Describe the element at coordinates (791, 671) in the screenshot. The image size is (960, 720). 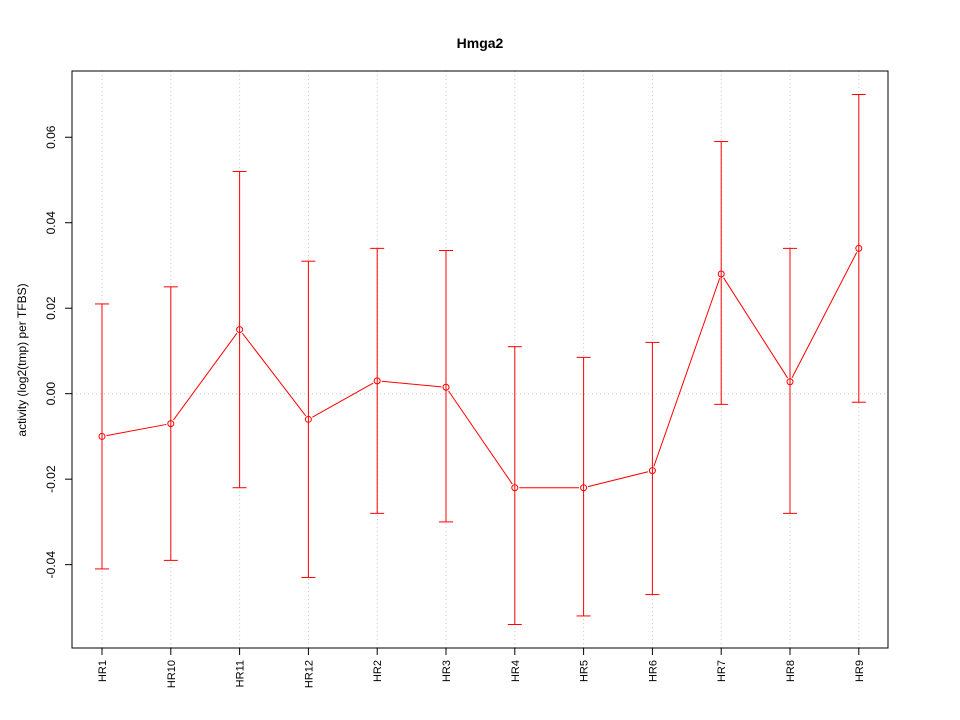
I see `x-tick-label: HR8` at that location.